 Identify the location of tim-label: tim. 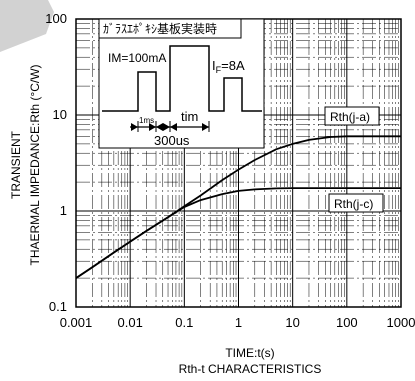
(189, 116).